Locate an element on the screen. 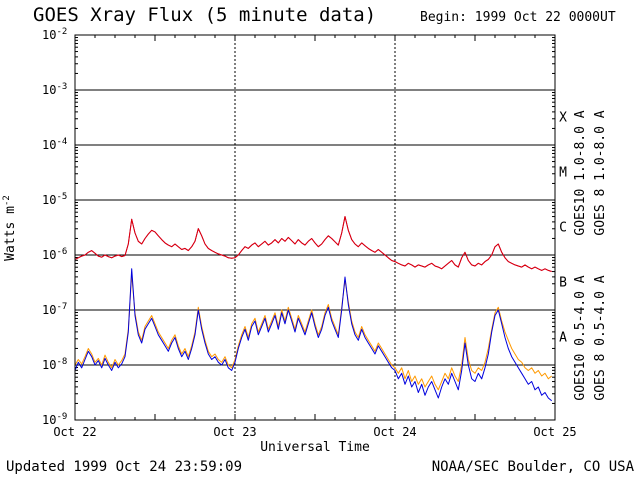 Image resolution: width=640 pixels, height=480 pixels. flux-class-letter-X: X is located at coordinates (563, 118).